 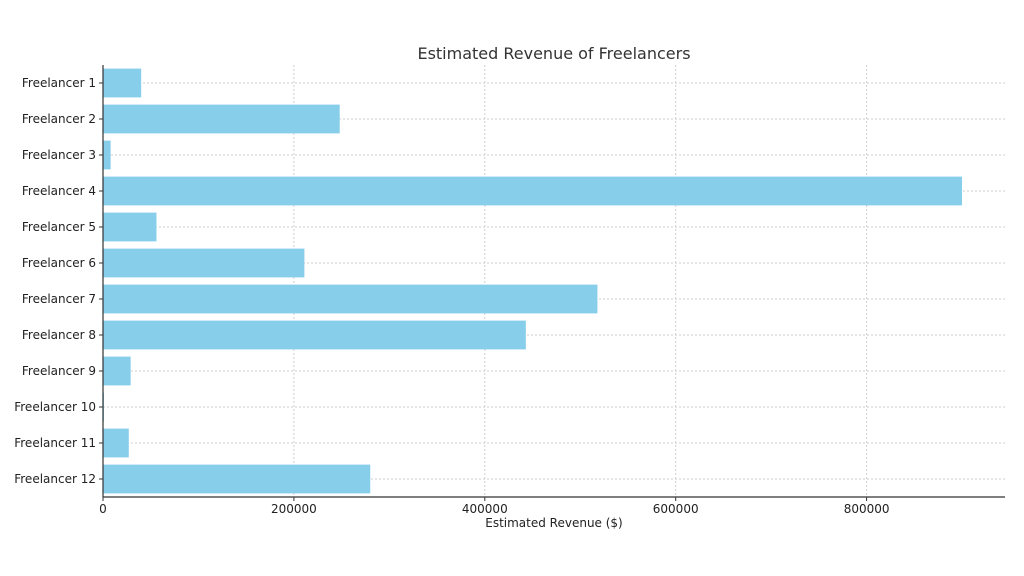 What do you see at coordinates (485, 509) in the screenshot?
I see `x-tick-label: 400000` at bounding box center [485, 509].